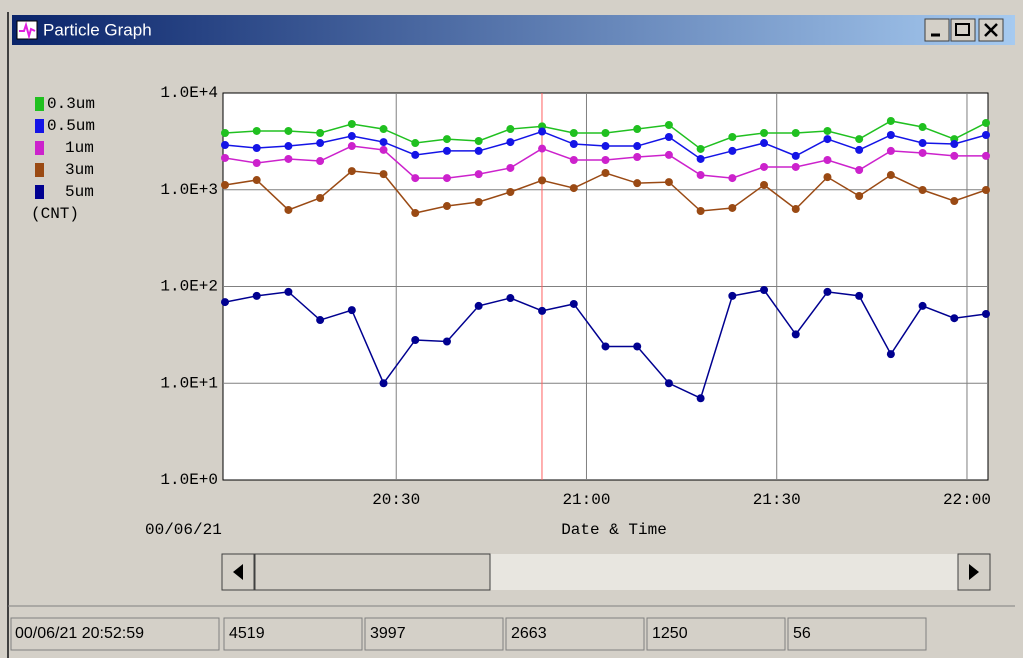  Describe the element at coordinates (79, 170) in the screenshot. I see `legend-label: 3um` at that location.